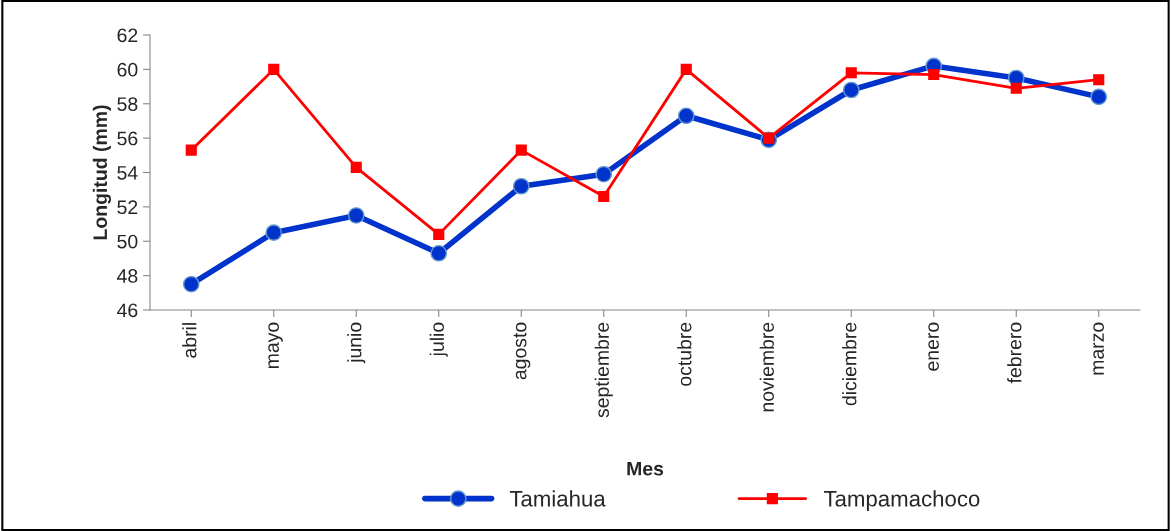 This screenshot has height=531, width=1171. Describe the element at coordinates (645, 468) in the screenshot. I see `x-axis-title: Mes` at that location.